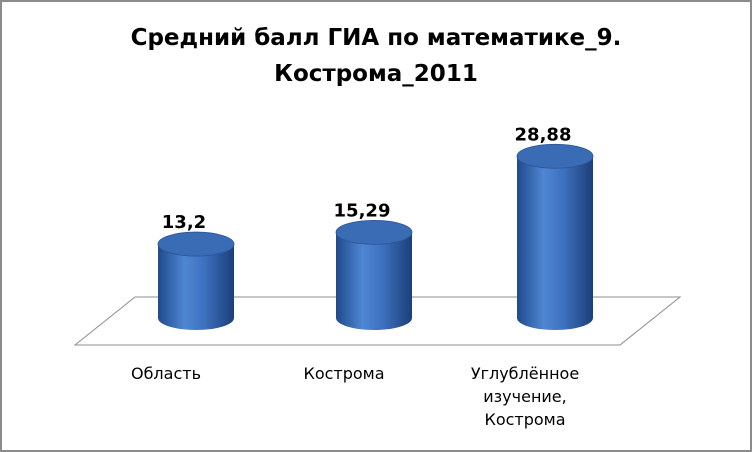 Image resolution: width=752 pixels, height=452 pixels. I want to click on x-tick-label: Область, so click(166, 373).